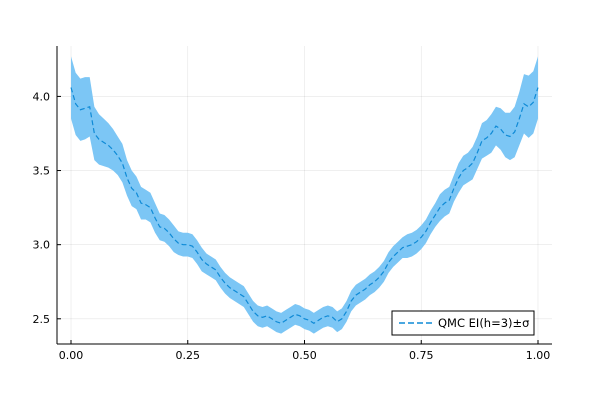 The width and height of the screenshot is (600, 400). I want to click on legend-label: QMC EI(h=3)±σ, so click(483, 323).